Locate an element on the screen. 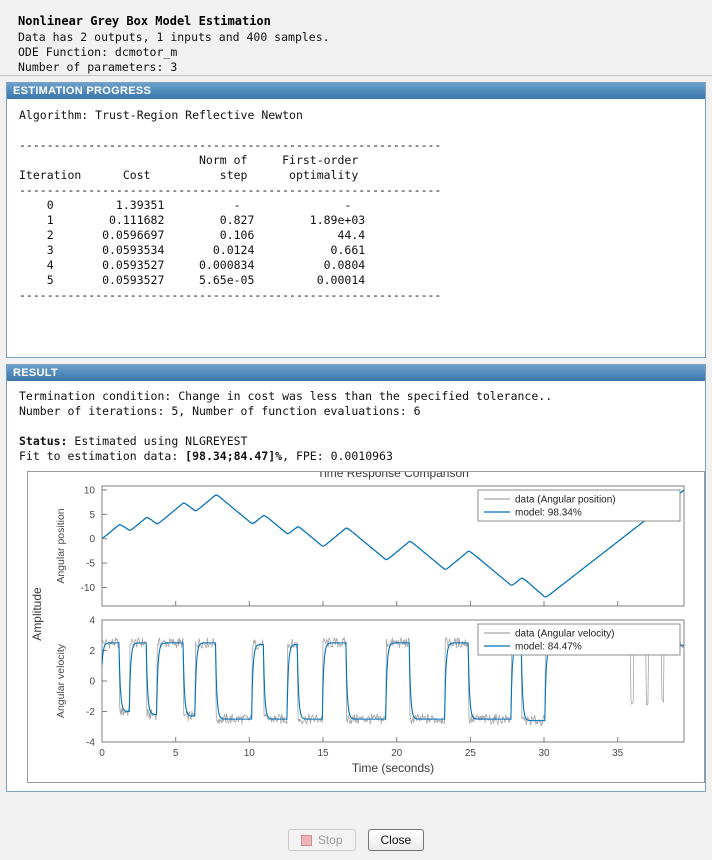 The height and width of the screenshot is (860, 712). svg-text: -4 is located at coordinates (90, 743).